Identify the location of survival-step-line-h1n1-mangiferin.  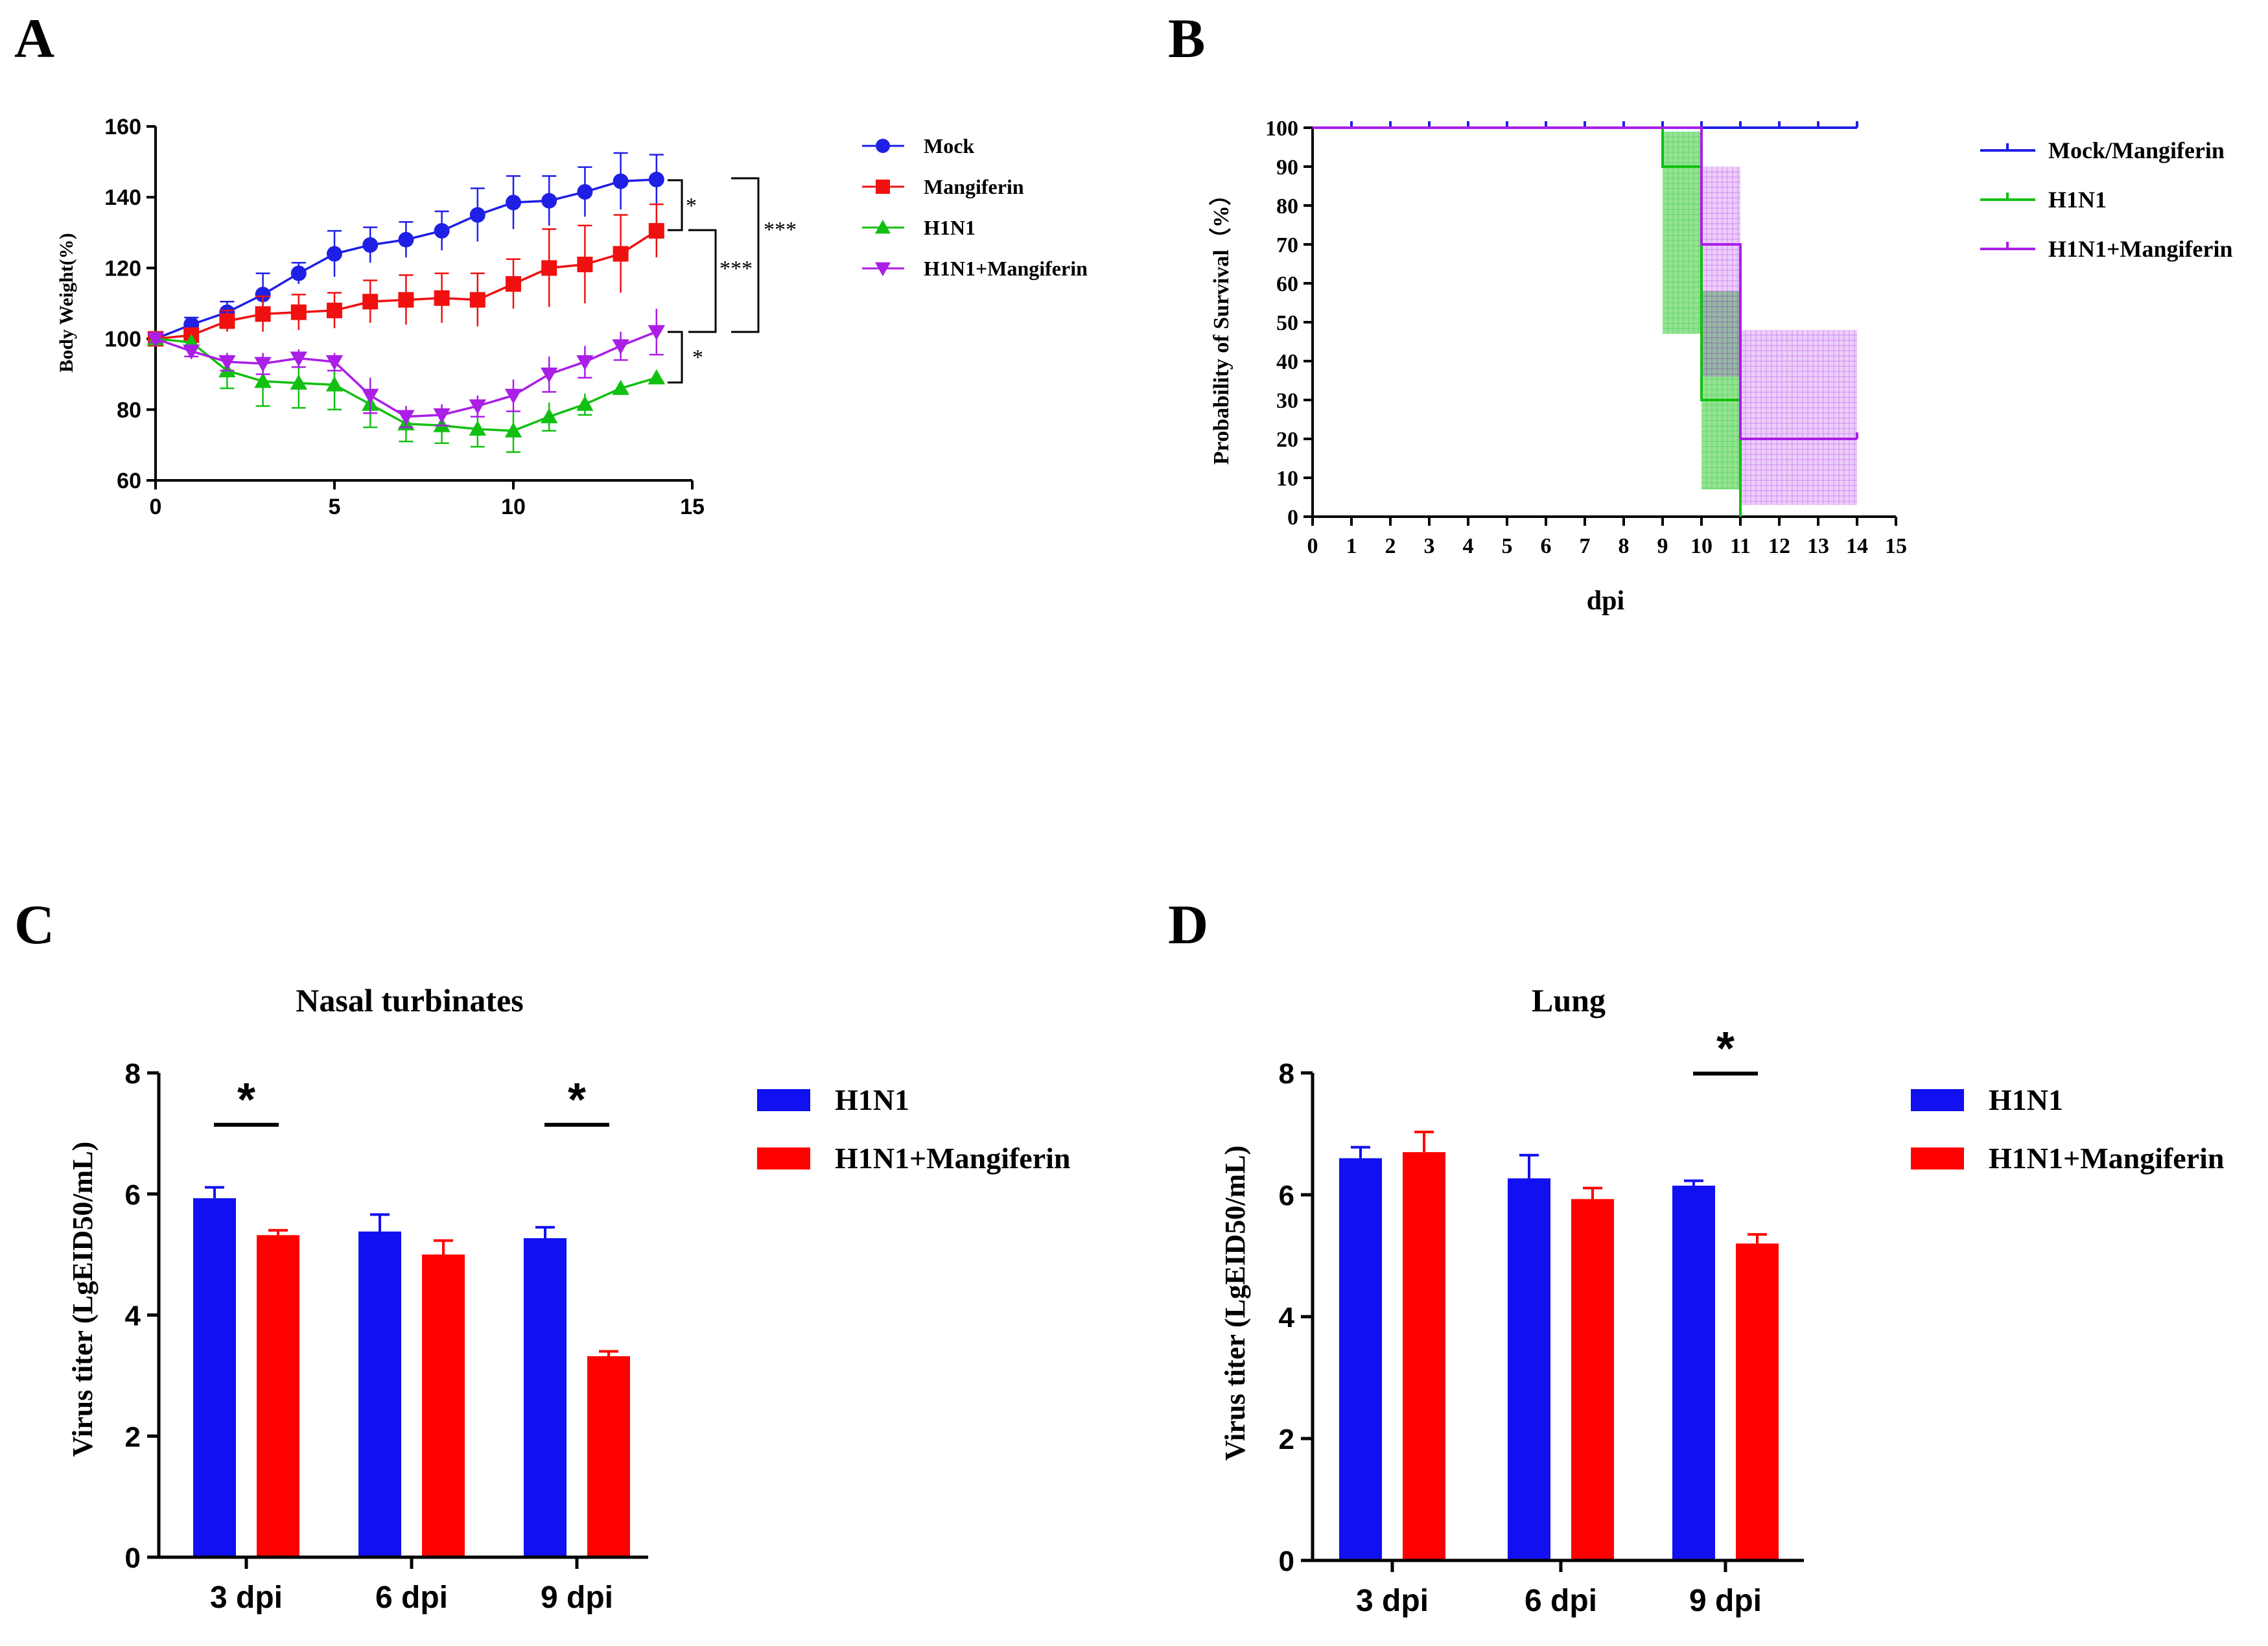
(1585, 283).